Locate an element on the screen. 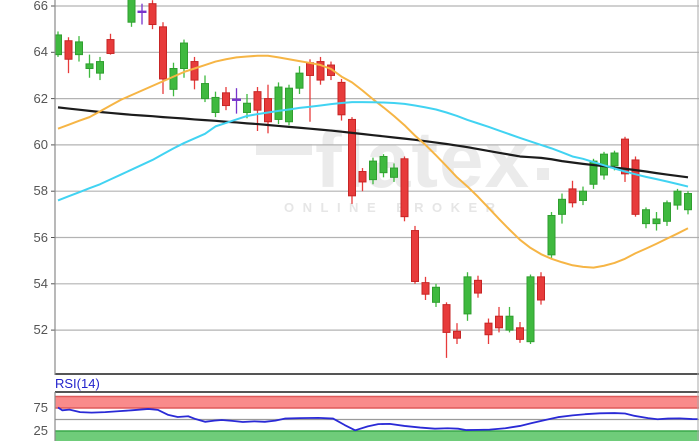 The height and width of the screenshot is (441, 700). rsi-line is located at coordinates (378, 419).